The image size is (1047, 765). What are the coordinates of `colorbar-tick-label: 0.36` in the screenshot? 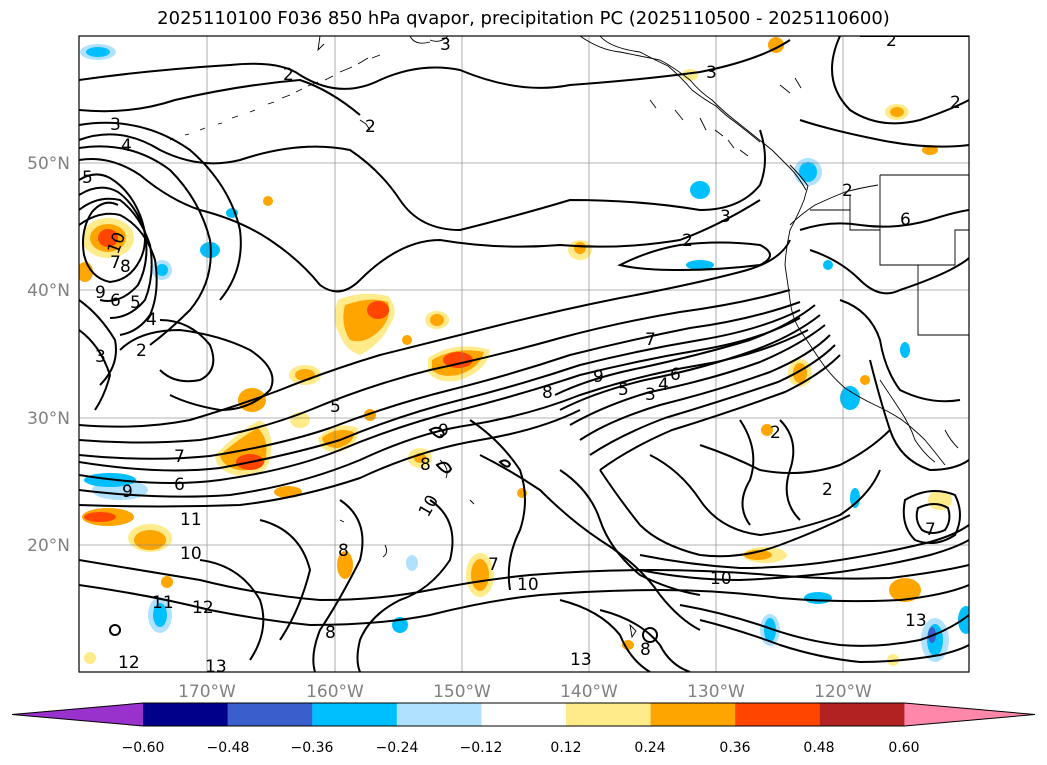 It's located at (734, 748).